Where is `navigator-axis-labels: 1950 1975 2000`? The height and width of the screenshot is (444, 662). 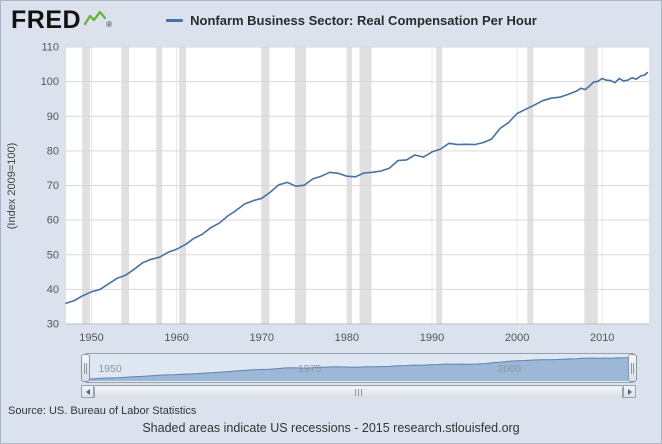
navigator-axis-labels: 1950 1975 2000 is located at coordinates (309, 369).